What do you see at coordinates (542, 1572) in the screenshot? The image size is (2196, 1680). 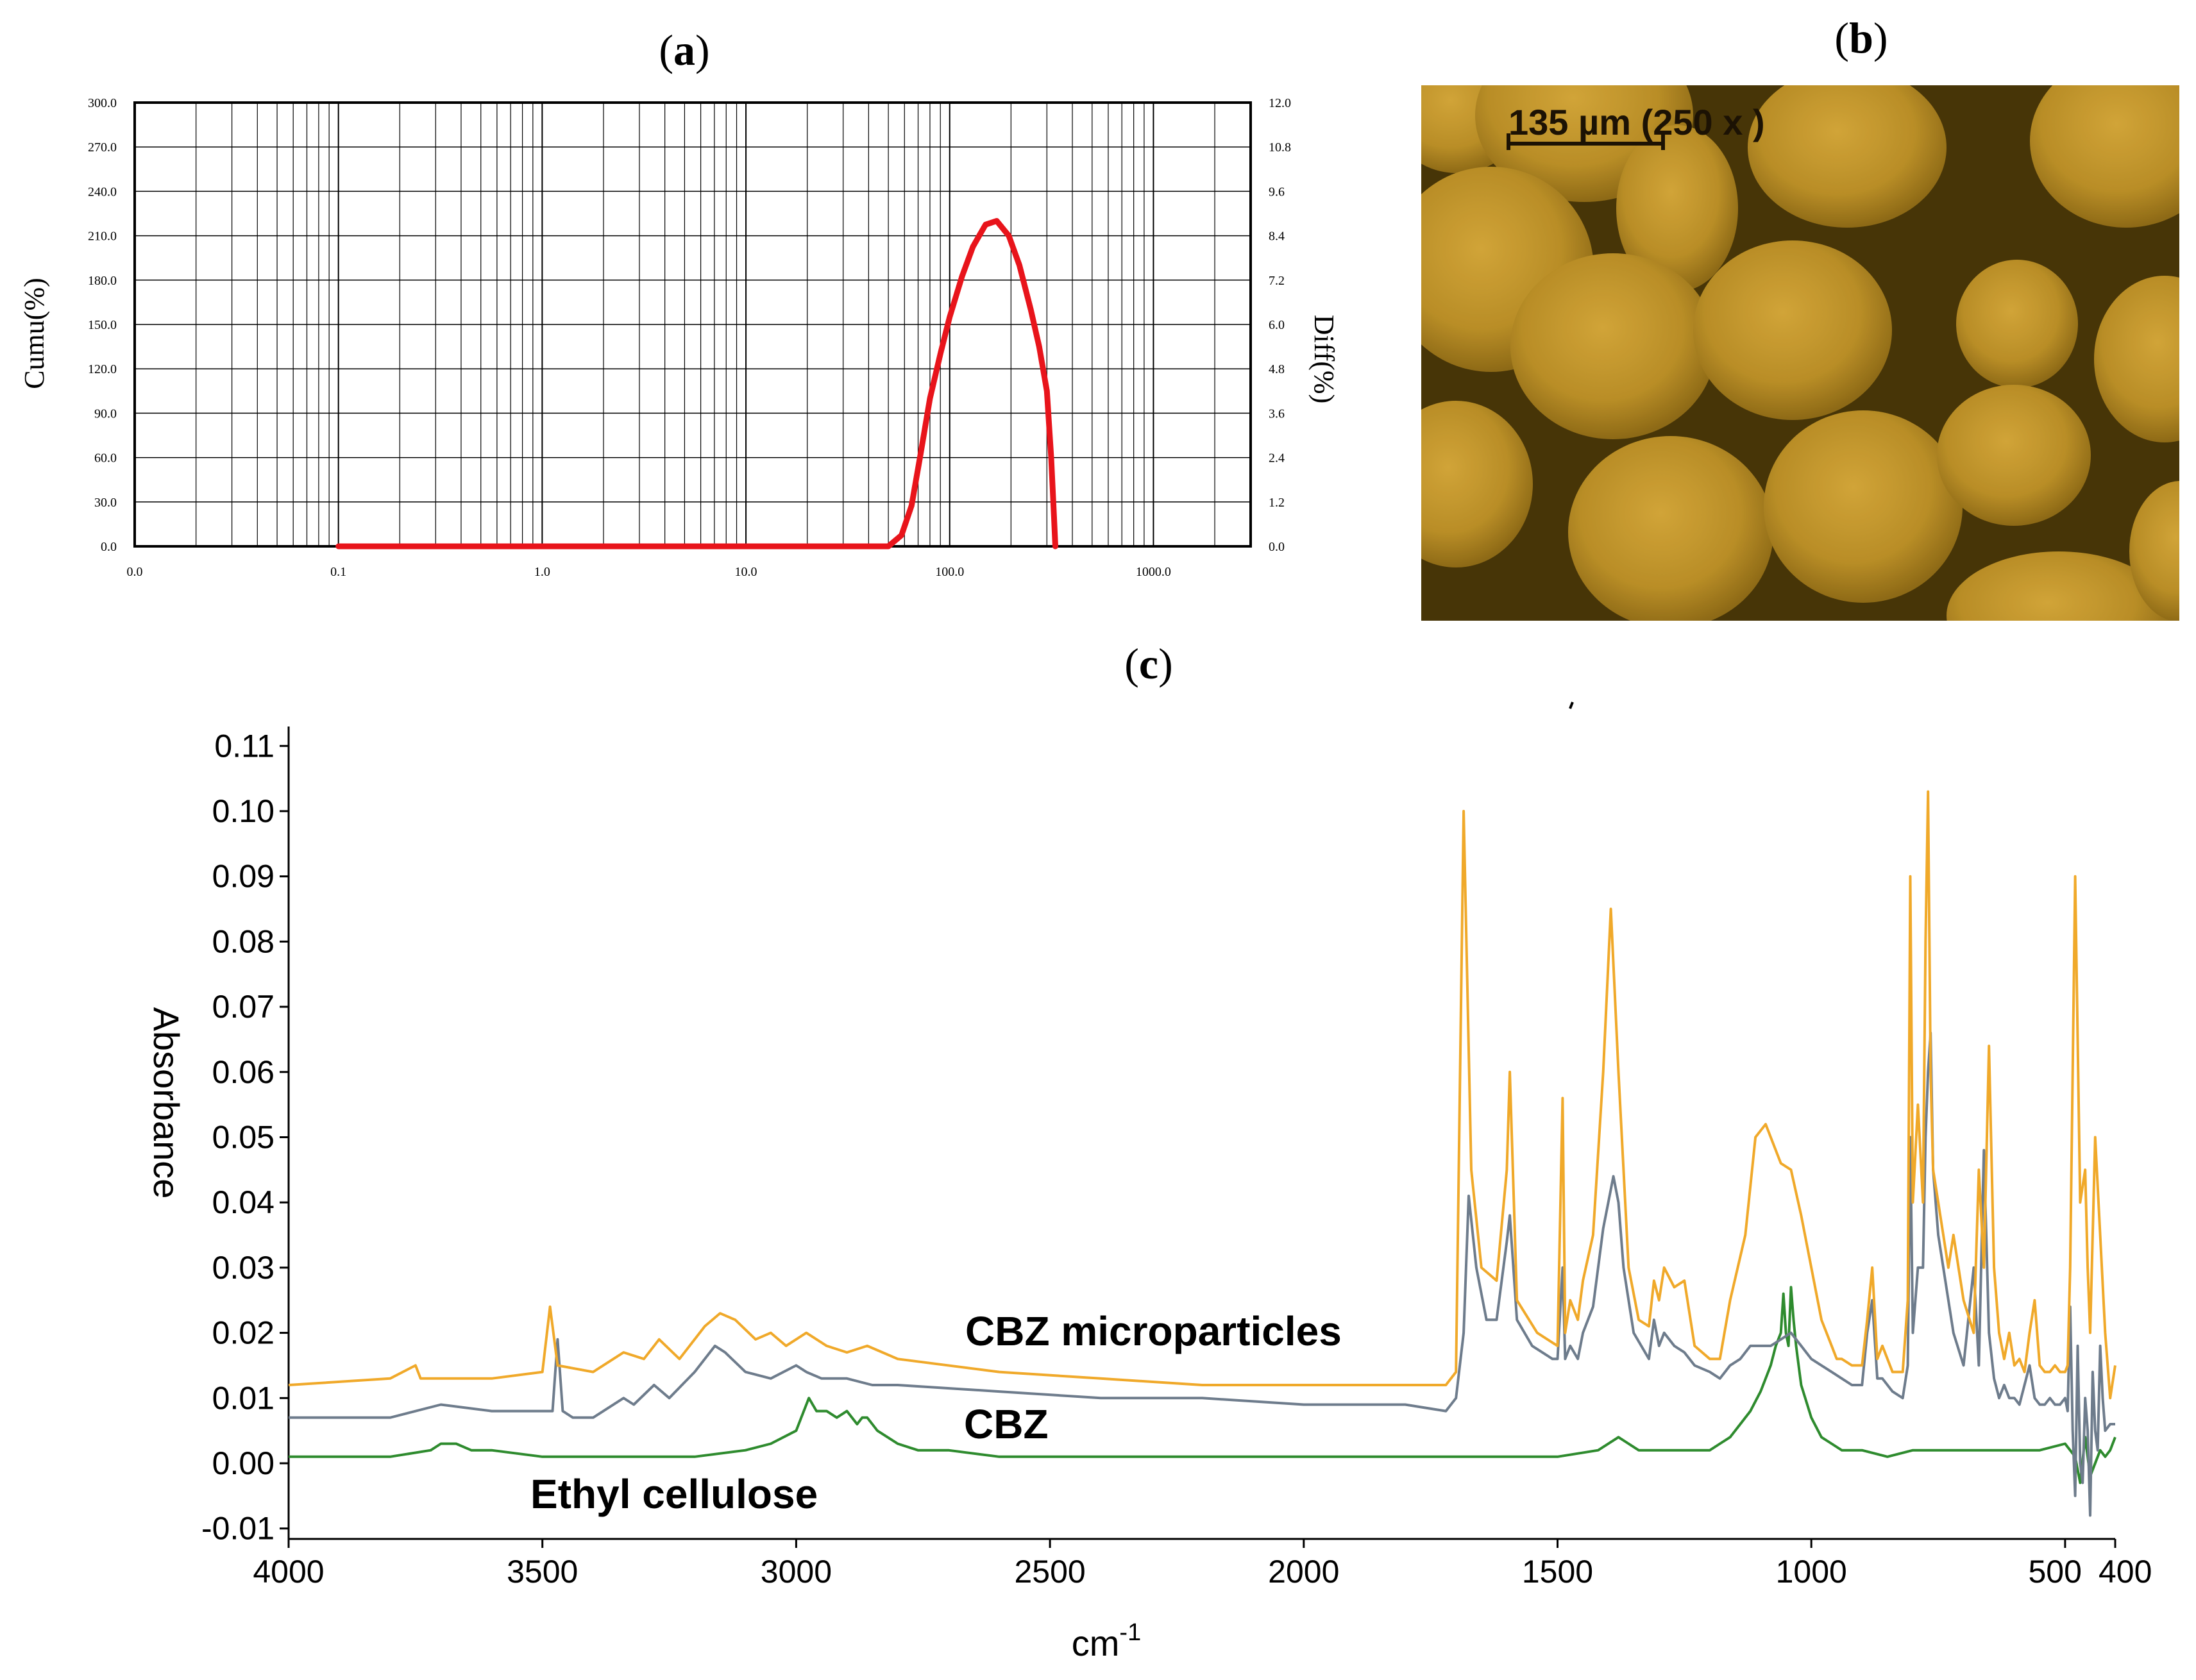 I see `x-tick-label: 3500` at bounding box center [542, 1572].